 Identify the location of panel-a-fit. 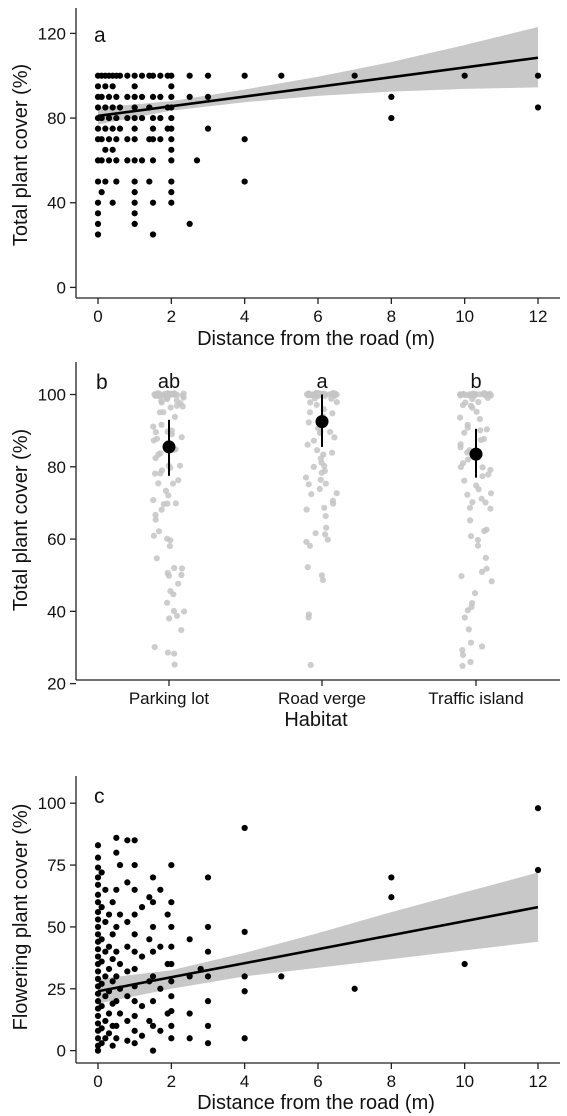
(318, 87).